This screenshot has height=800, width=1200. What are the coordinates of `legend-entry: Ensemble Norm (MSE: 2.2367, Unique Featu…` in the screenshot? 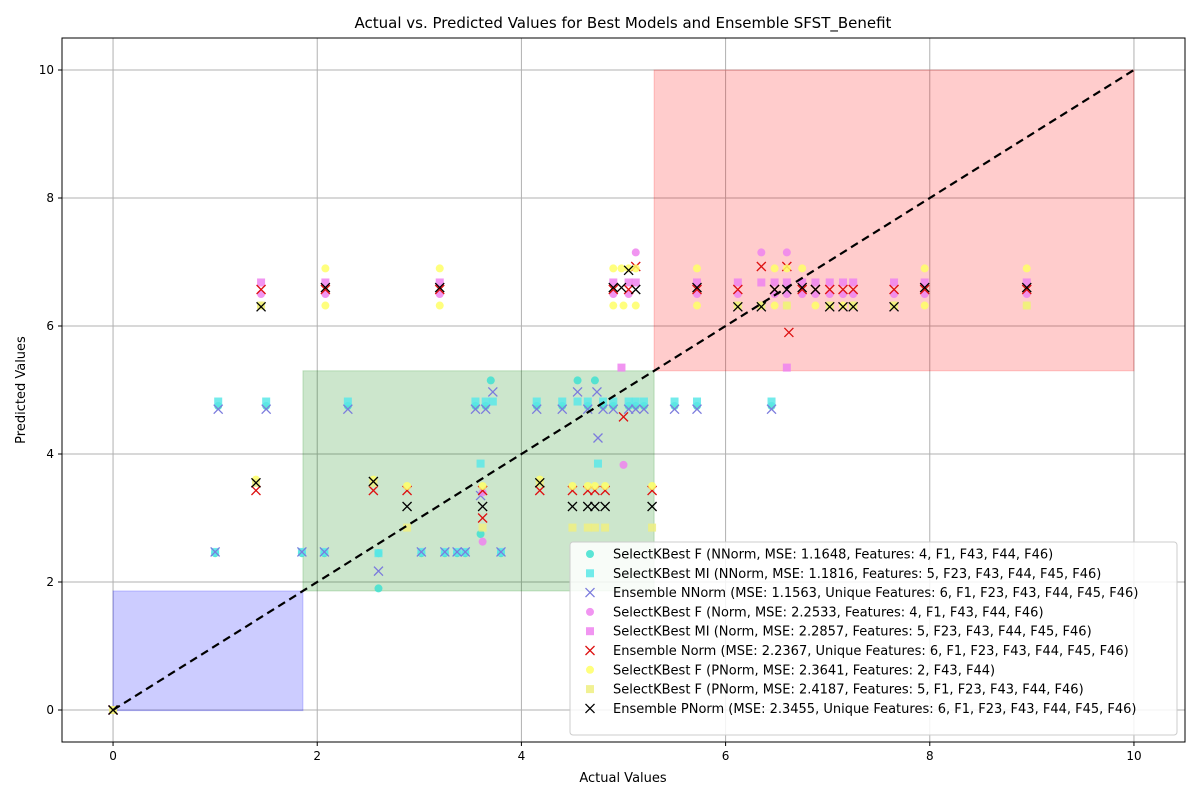 It's located at (871, 651).